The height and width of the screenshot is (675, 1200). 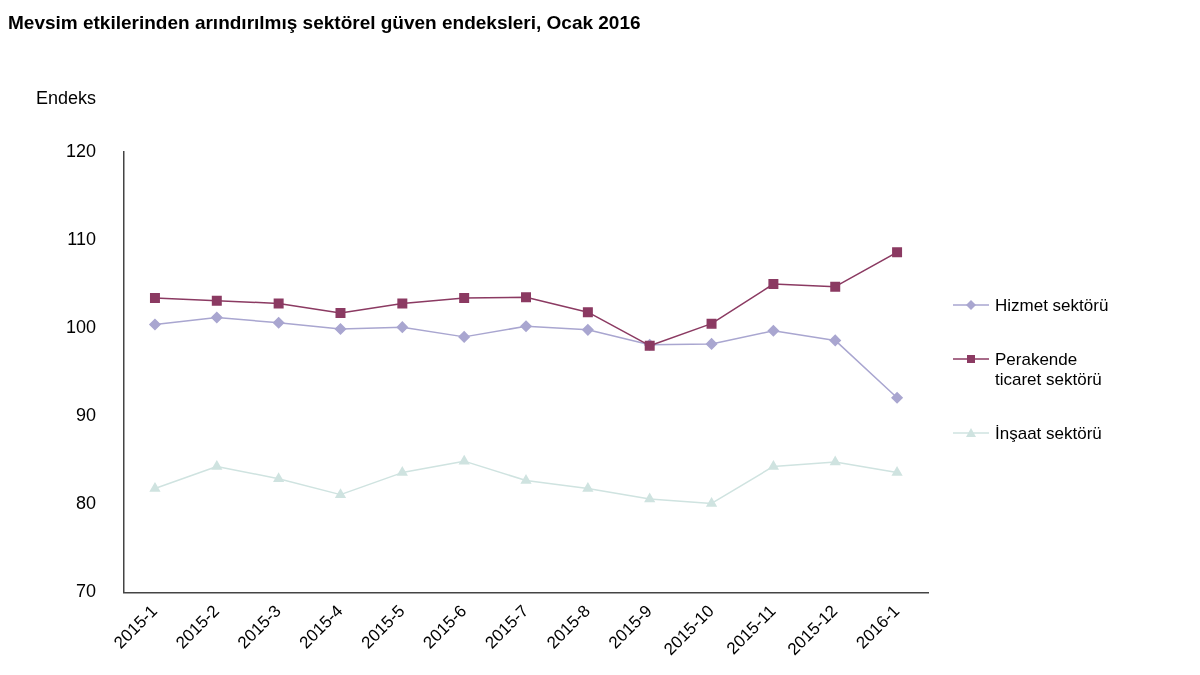 I want to click on y-tick-label: 80, so click(x=86, y=503).